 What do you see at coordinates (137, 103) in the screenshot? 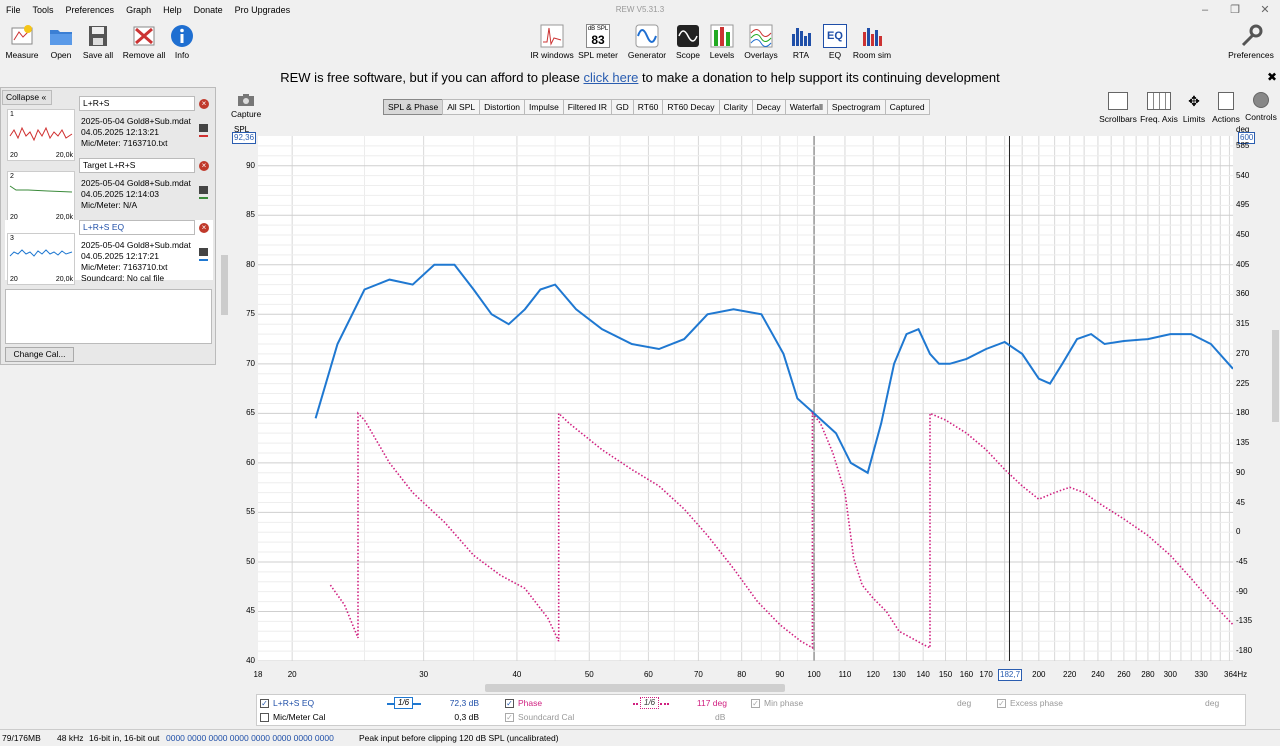
I see `measurement-name: L+R+S` at bounding box center [137, 103].